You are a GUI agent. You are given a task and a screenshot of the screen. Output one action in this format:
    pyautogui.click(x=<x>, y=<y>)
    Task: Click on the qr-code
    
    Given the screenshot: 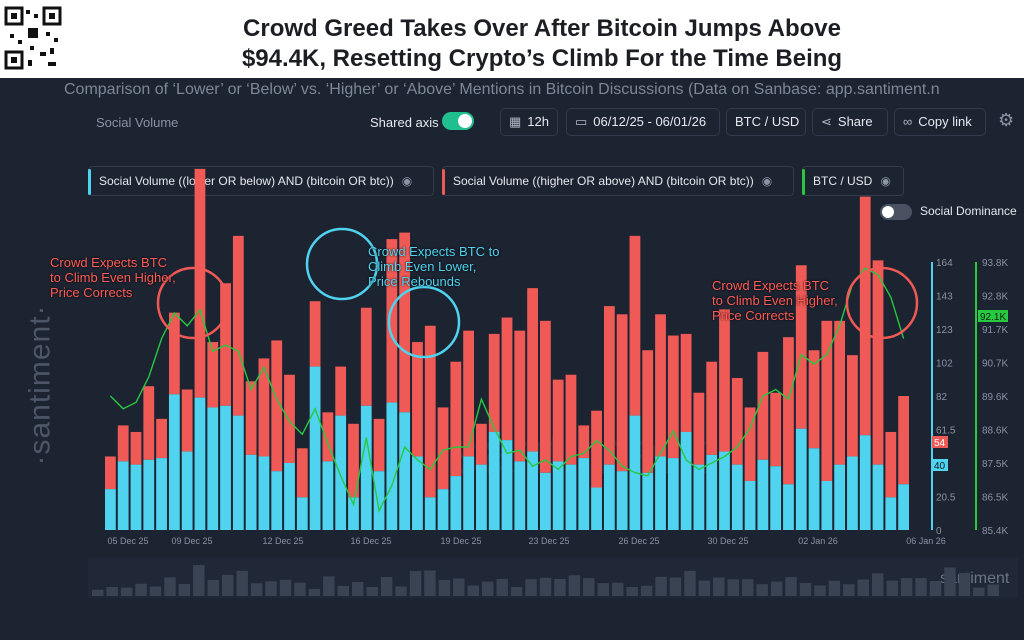 What is the action you would take?
    pyautogui.click(x=33, y=38)
    